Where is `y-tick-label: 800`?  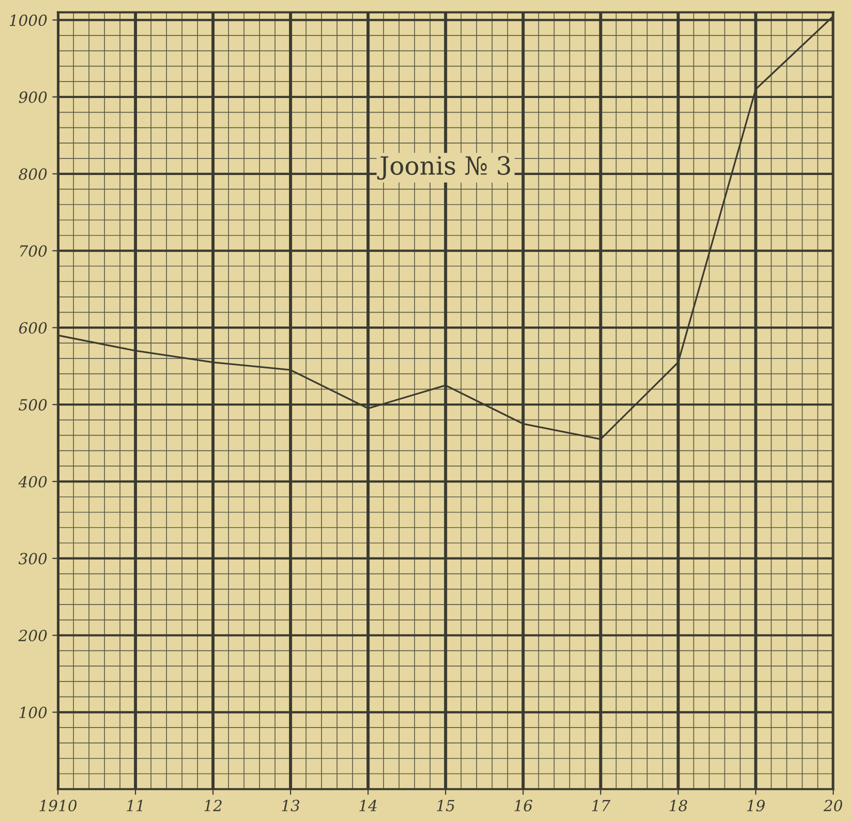 y-tick-label: 800 is located at coordinates (32, 174).